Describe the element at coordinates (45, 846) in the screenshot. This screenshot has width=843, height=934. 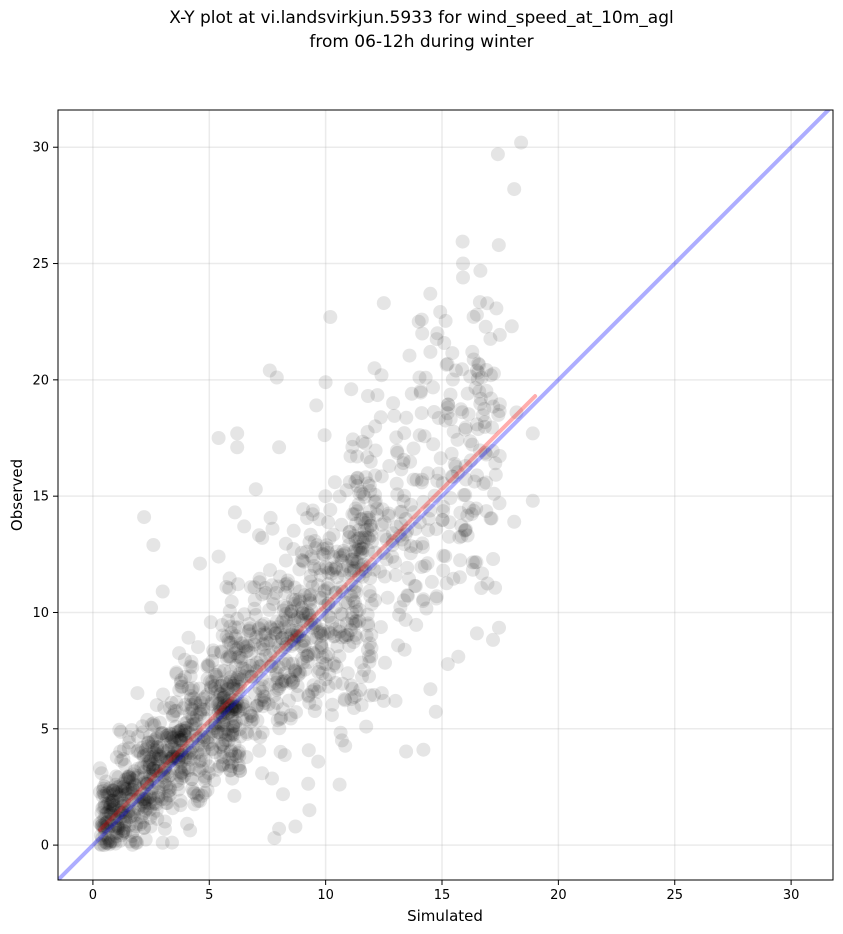
I see `y-tick-label: 0` at that location.